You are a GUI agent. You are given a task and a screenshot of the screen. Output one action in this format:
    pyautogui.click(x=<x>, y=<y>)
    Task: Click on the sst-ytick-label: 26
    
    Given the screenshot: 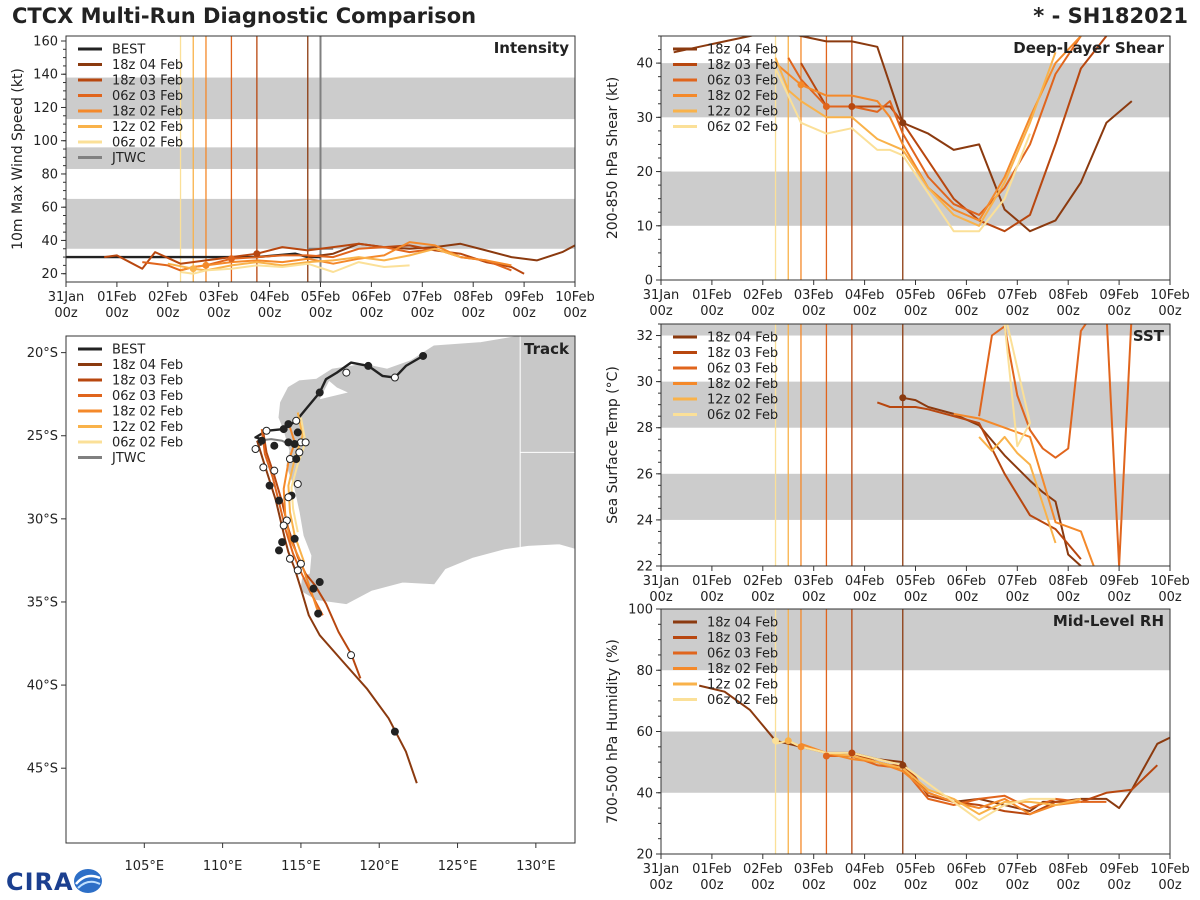 What is the action you would take?
    pyautogui.click(x=644, y=474)
    